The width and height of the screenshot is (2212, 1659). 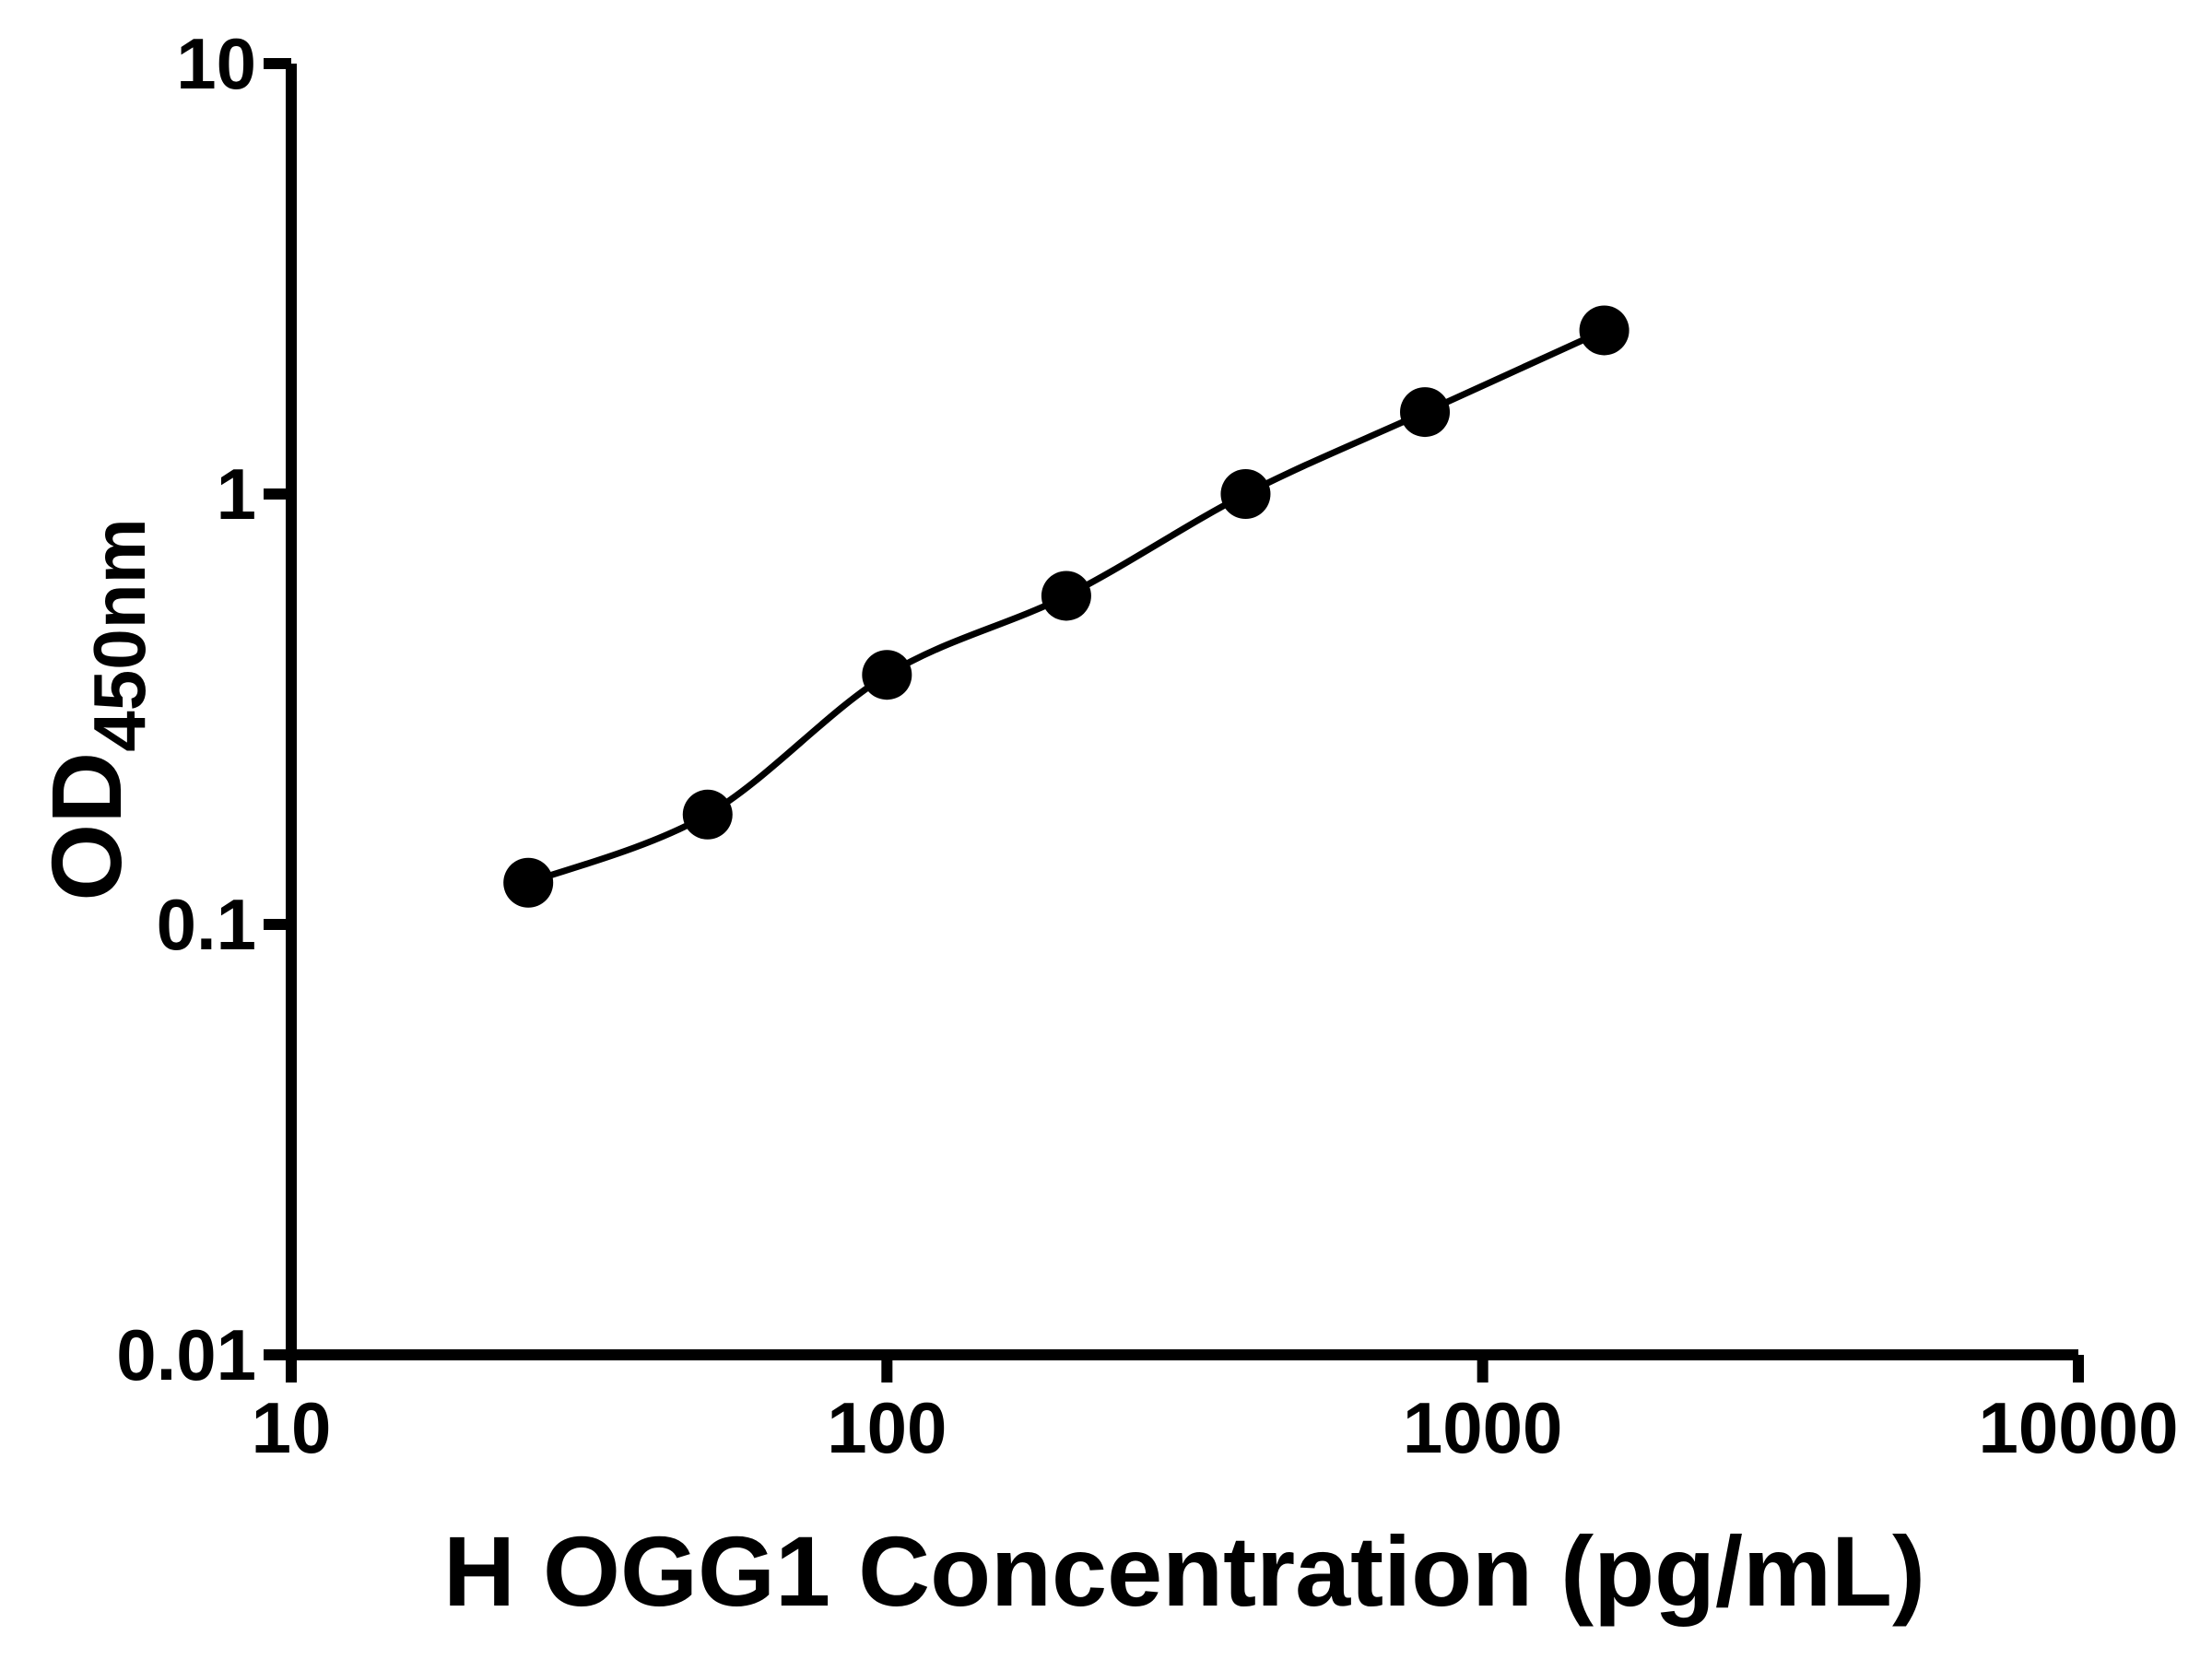 I want to click on x-tick-label: 100, so click(x=887, y=1427).